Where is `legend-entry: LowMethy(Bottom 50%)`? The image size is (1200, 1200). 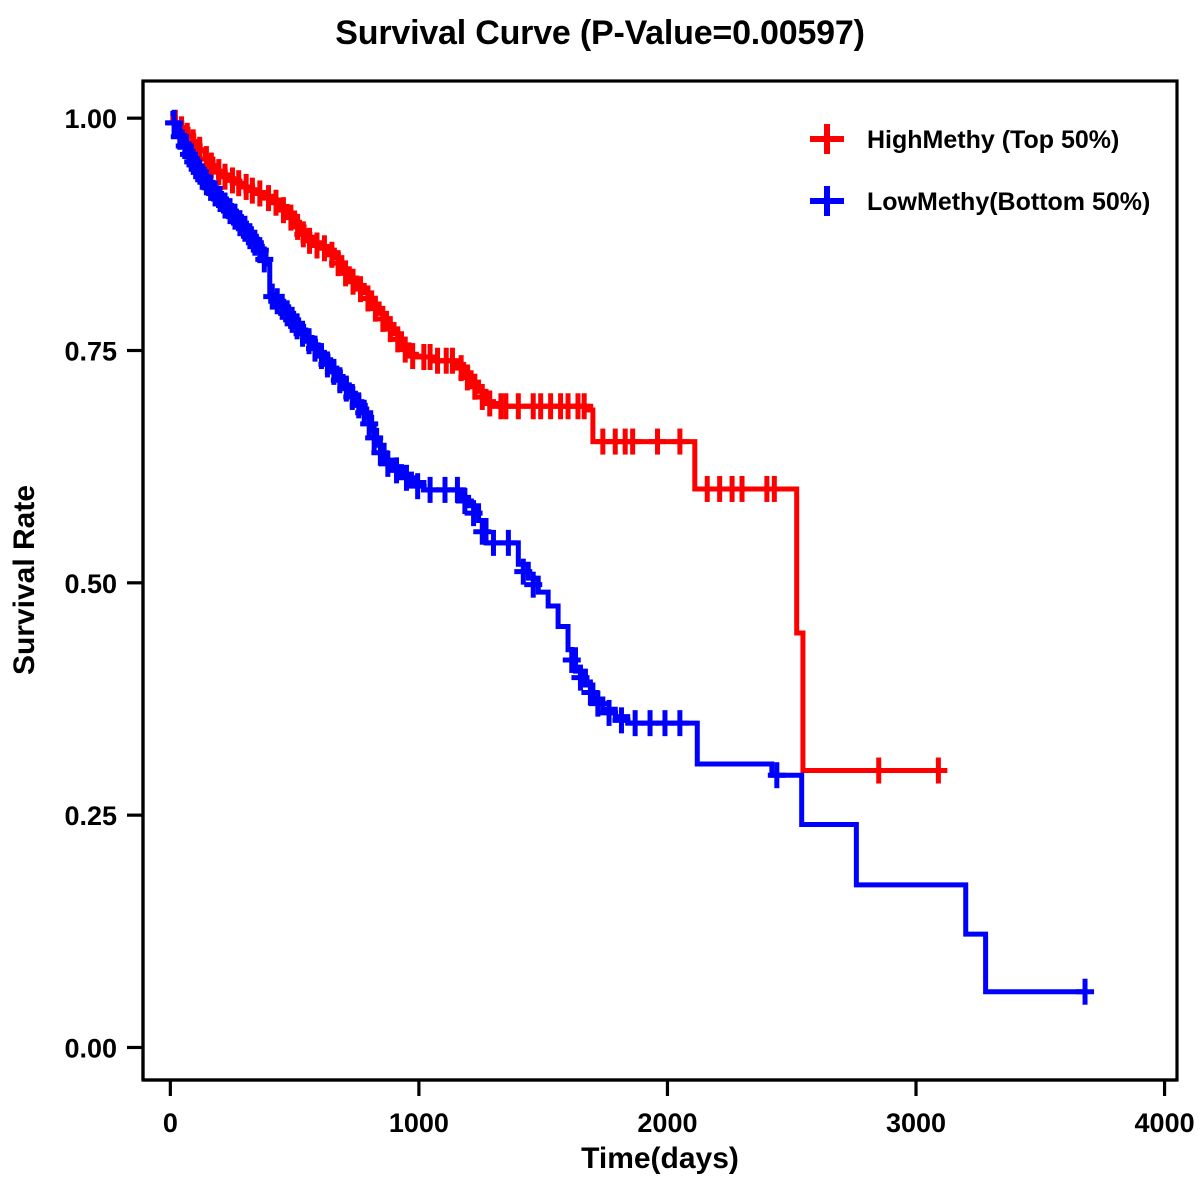 legend-entry: LowMethy(Bottom 50%) is located at coordinates (980, 201).